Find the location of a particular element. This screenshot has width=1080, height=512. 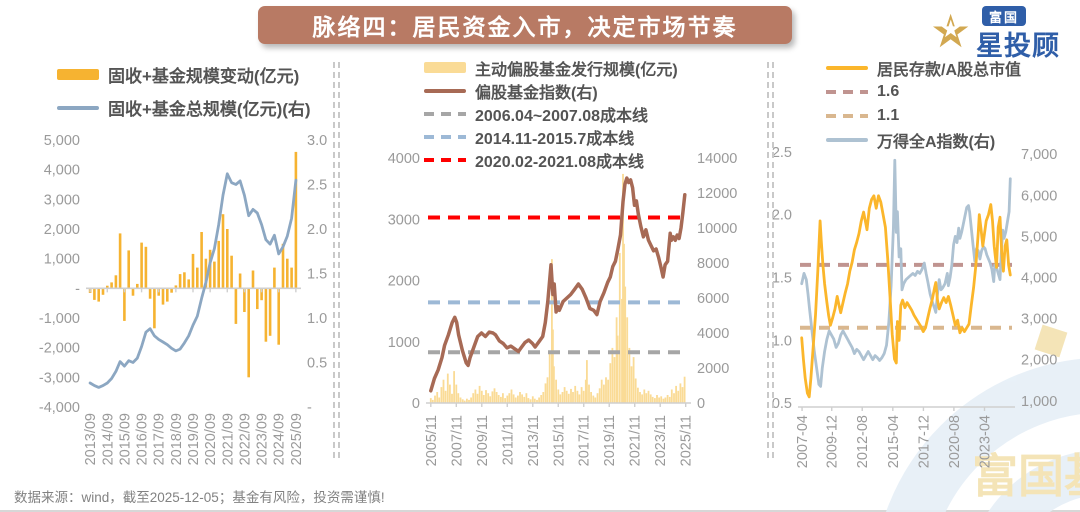

right-axis-tick: 4000 is located at coordinates (713, 334).